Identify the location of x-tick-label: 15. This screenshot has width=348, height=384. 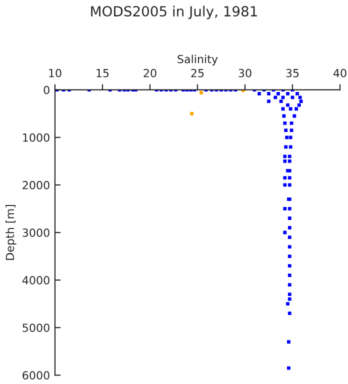
(102, 73).